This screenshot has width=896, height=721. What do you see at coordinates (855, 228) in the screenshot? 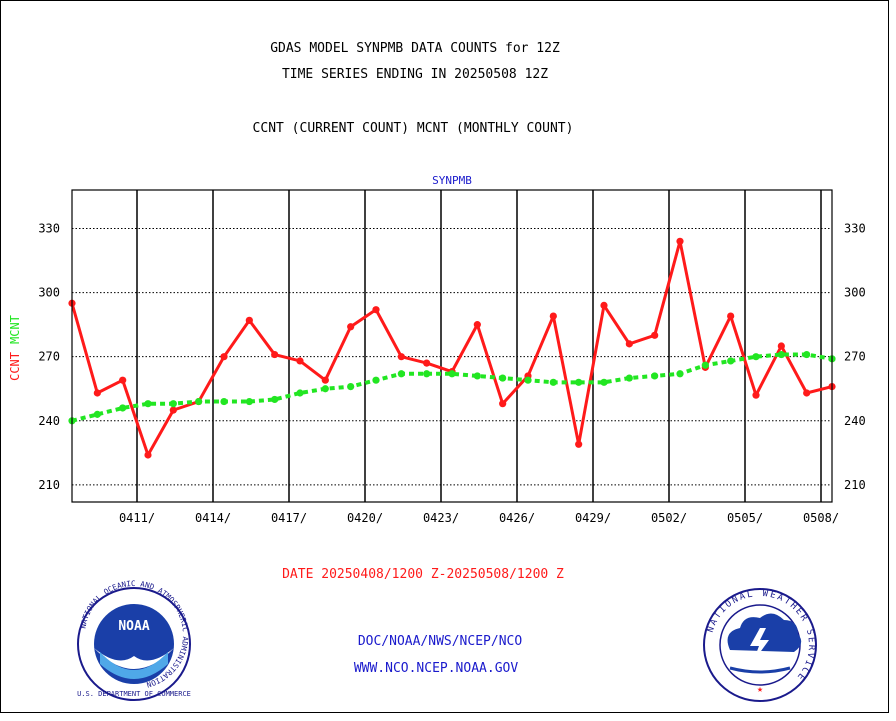
I see `y-tick-label-right: 330` at bounding box center [855, 228].